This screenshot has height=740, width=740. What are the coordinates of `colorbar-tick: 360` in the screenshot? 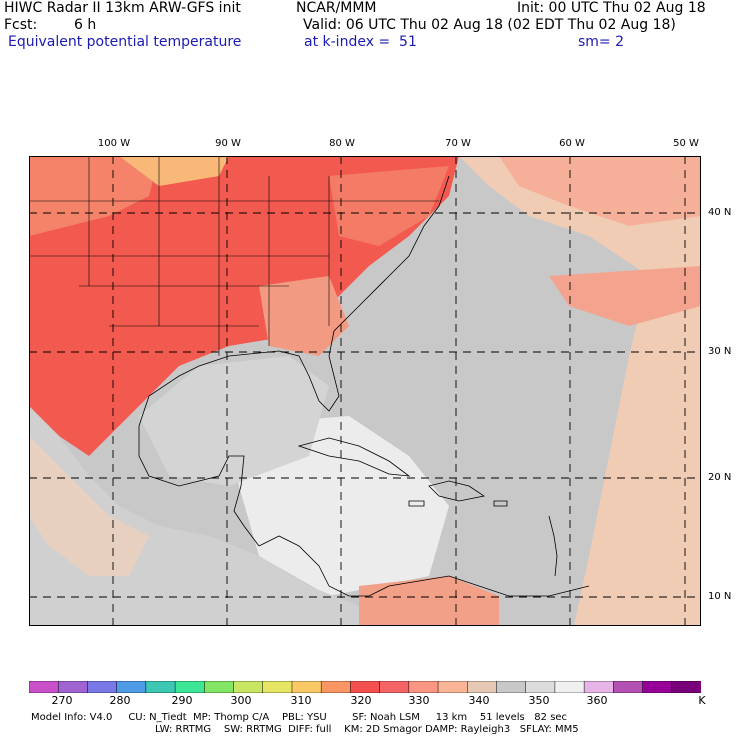 It's located at (597, 700).